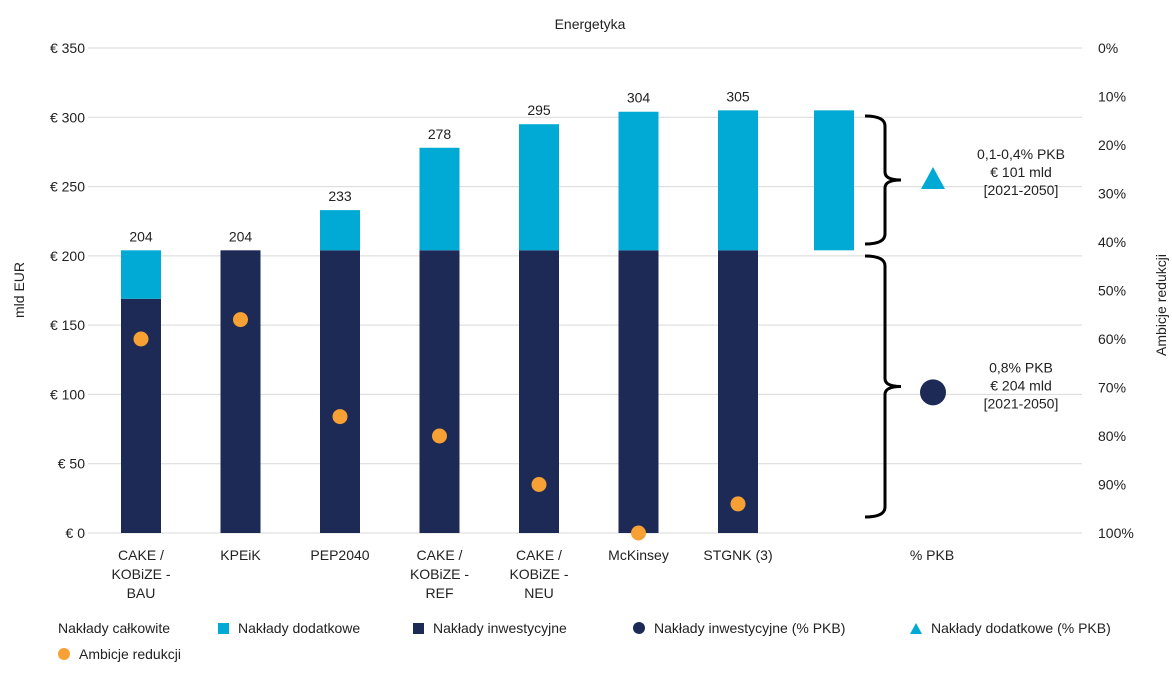  Describe the element at coordinates (1112, 194) in the screenshot. I see `y2-tick-label: 30%` at that location.